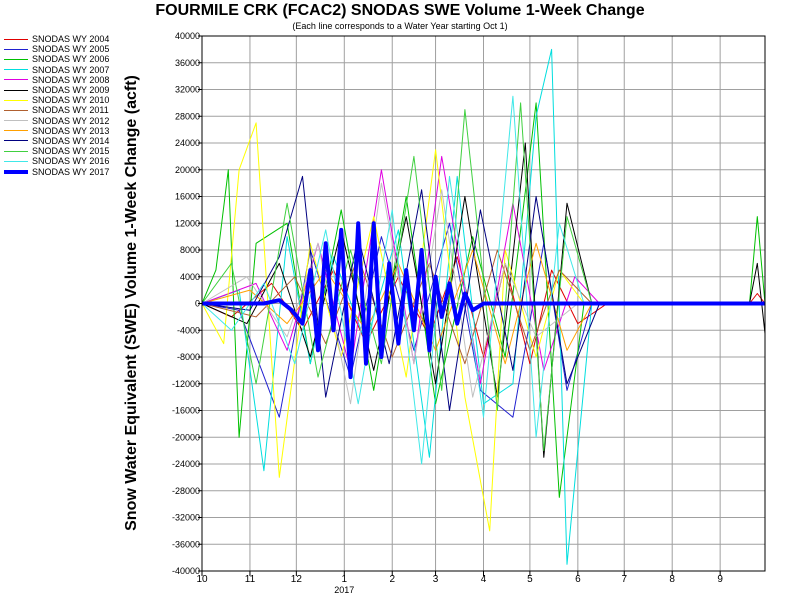  Describe the element at coordinates (187, 90) in the screenshot. I see `y-tick-label: 32000` at that location.